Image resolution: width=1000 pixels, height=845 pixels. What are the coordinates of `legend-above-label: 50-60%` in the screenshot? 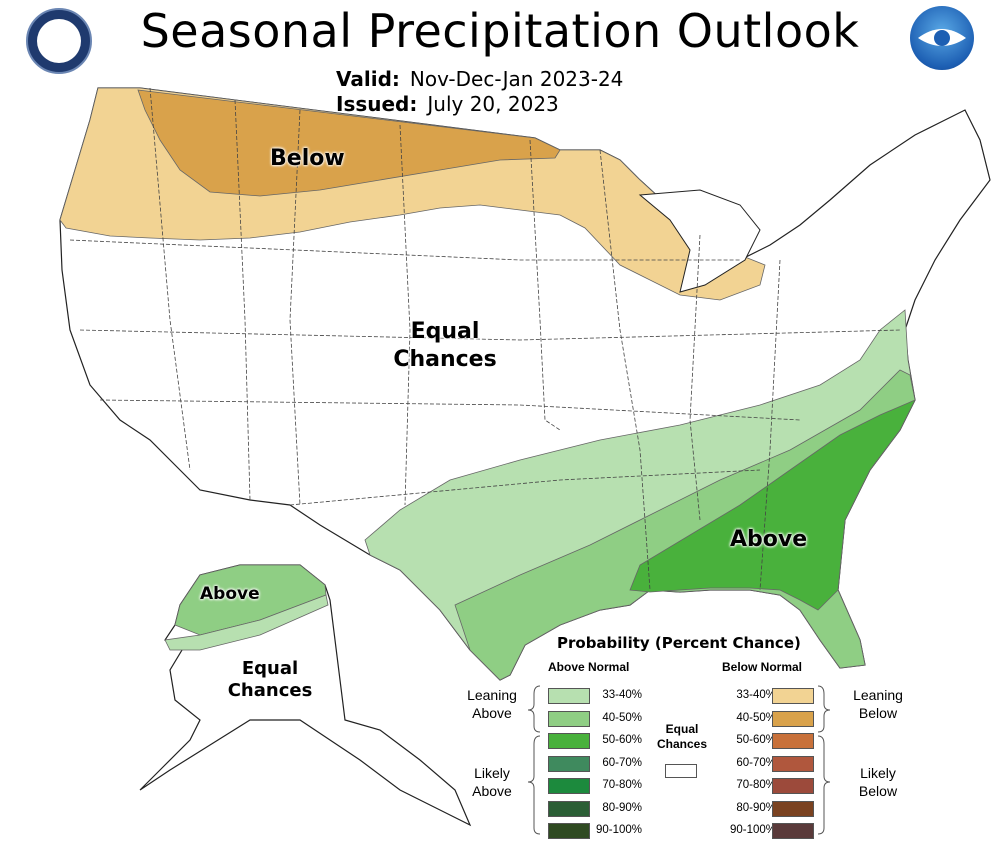 It's located at (622, 740).